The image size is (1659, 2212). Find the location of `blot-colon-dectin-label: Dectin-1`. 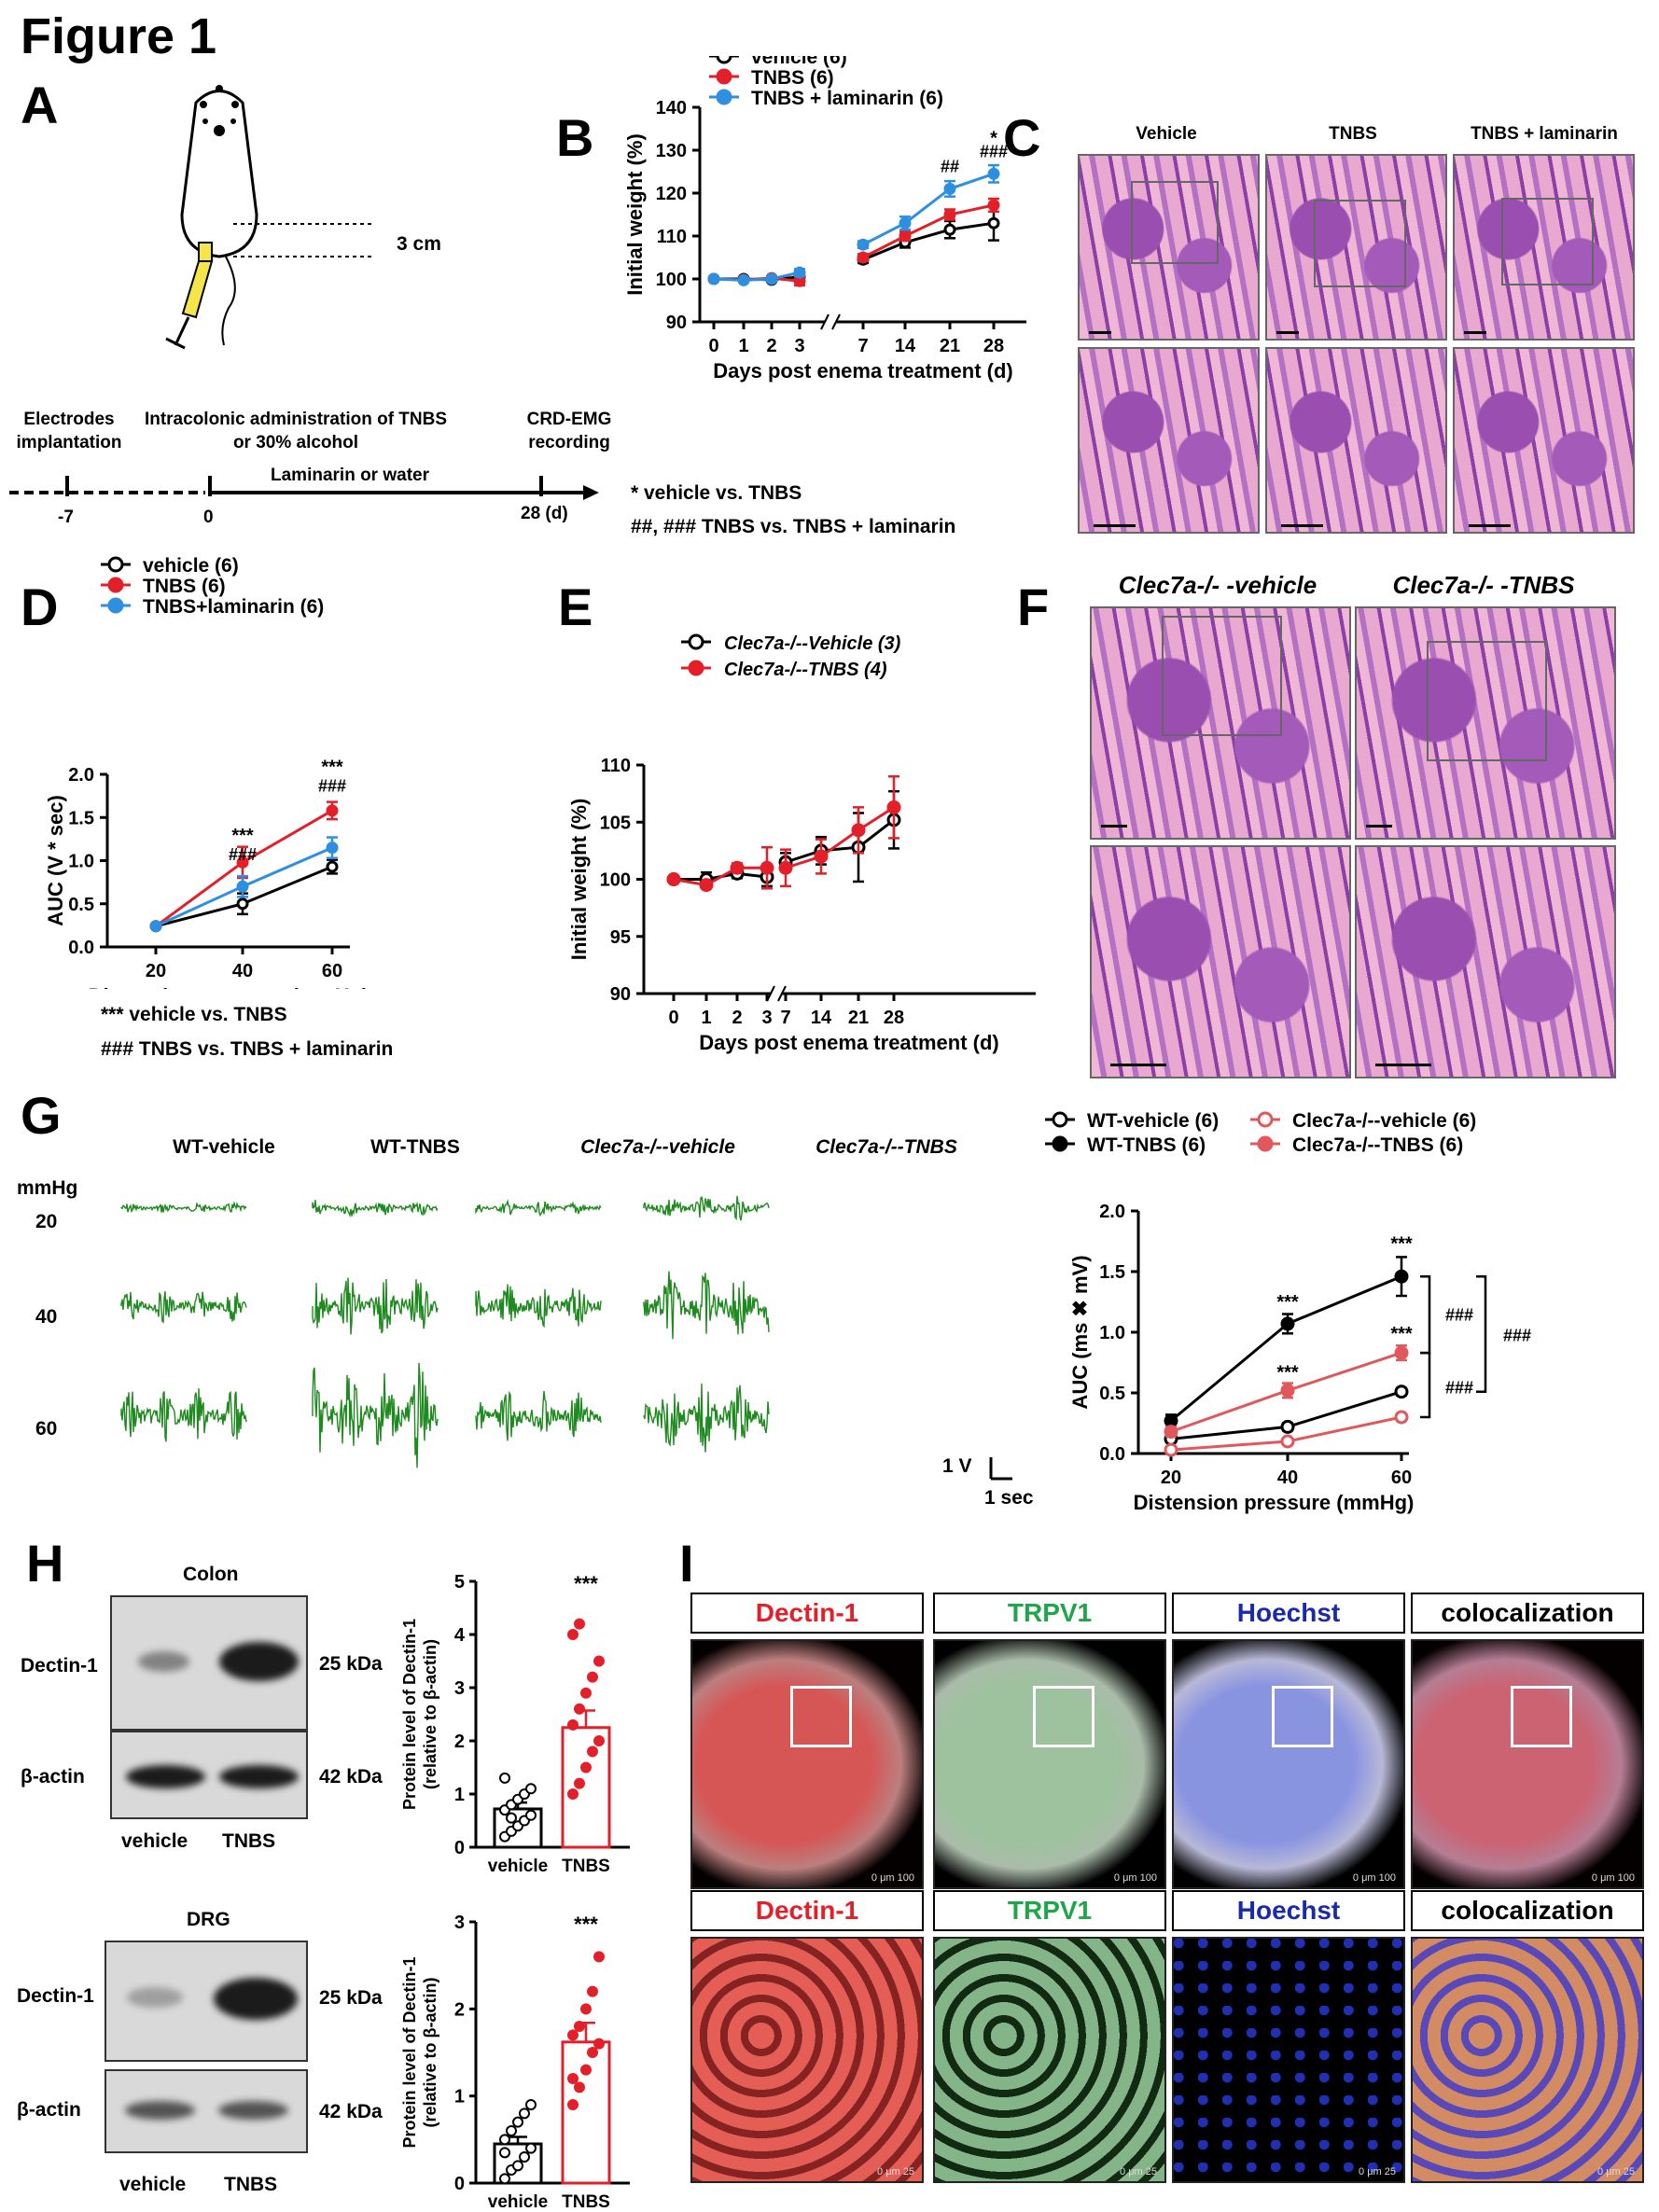

blot-colon-dectin-label: Dectin-1 is located at coordinates (59, 1666).